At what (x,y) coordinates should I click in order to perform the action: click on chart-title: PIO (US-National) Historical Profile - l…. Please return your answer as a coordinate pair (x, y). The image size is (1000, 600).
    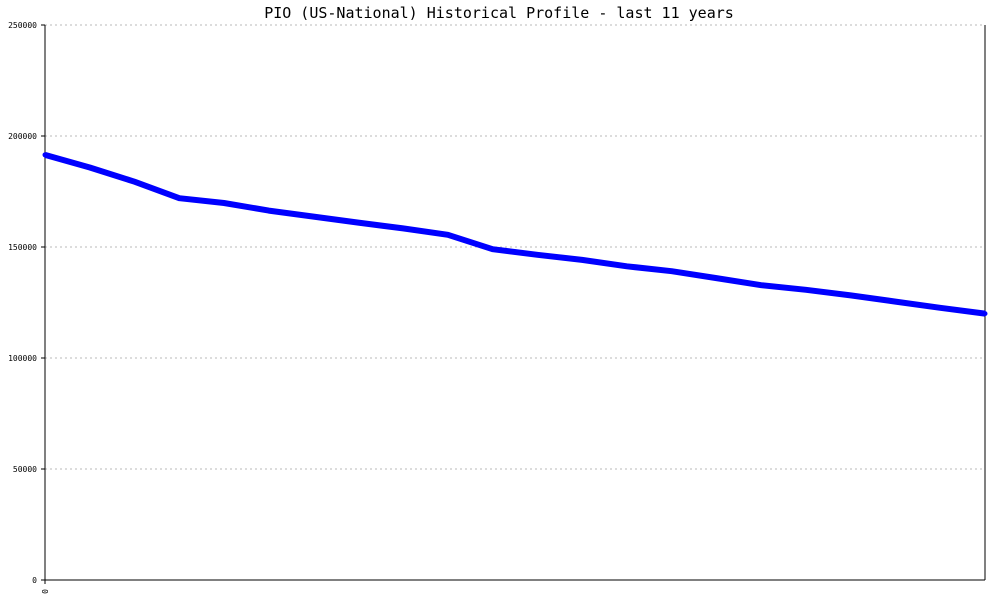
    Looking at the image, I should click on (499, 13).